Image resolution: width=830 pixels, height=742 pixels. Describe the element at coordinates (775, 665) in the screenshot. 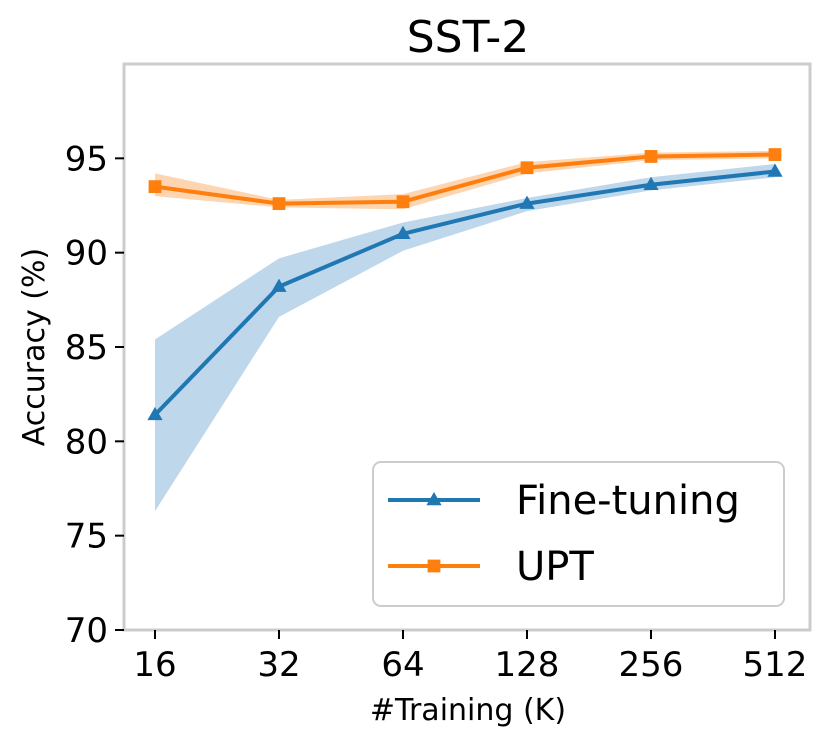

I see `x-tick-label-512: 512` at that location.